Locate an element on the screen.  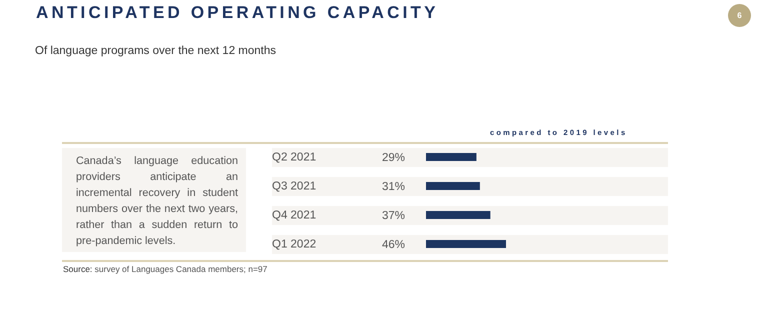
data-label: 31% is located at coordinates (394, 187).